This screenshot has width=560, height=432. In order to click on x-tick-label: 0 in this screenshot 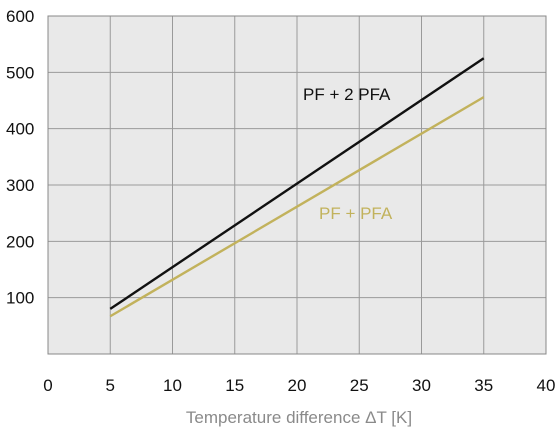, I will do `click(47, 385)`.